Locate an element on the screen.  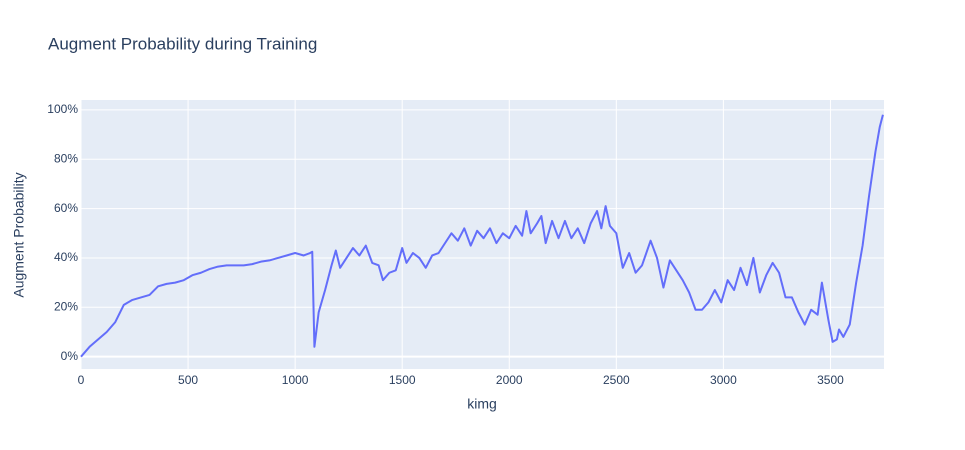
chart-title: Augment Probability during Training is located at coordinates (182, 43).